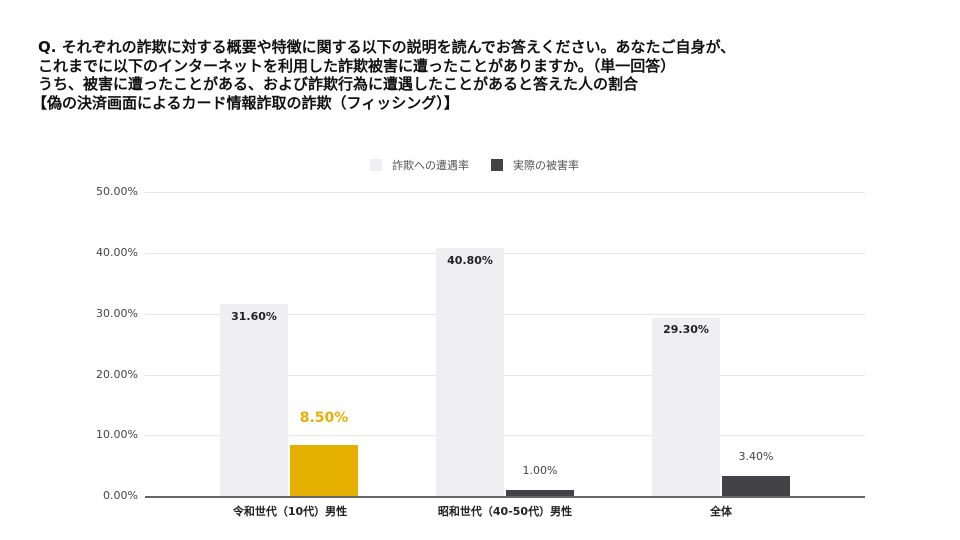 Image resolution: width=960 pixels, height=540 pixels. Describe the element at coordinates (117, 252) in the screenshot. I see `y-tick-40: 40.00%` at that location.